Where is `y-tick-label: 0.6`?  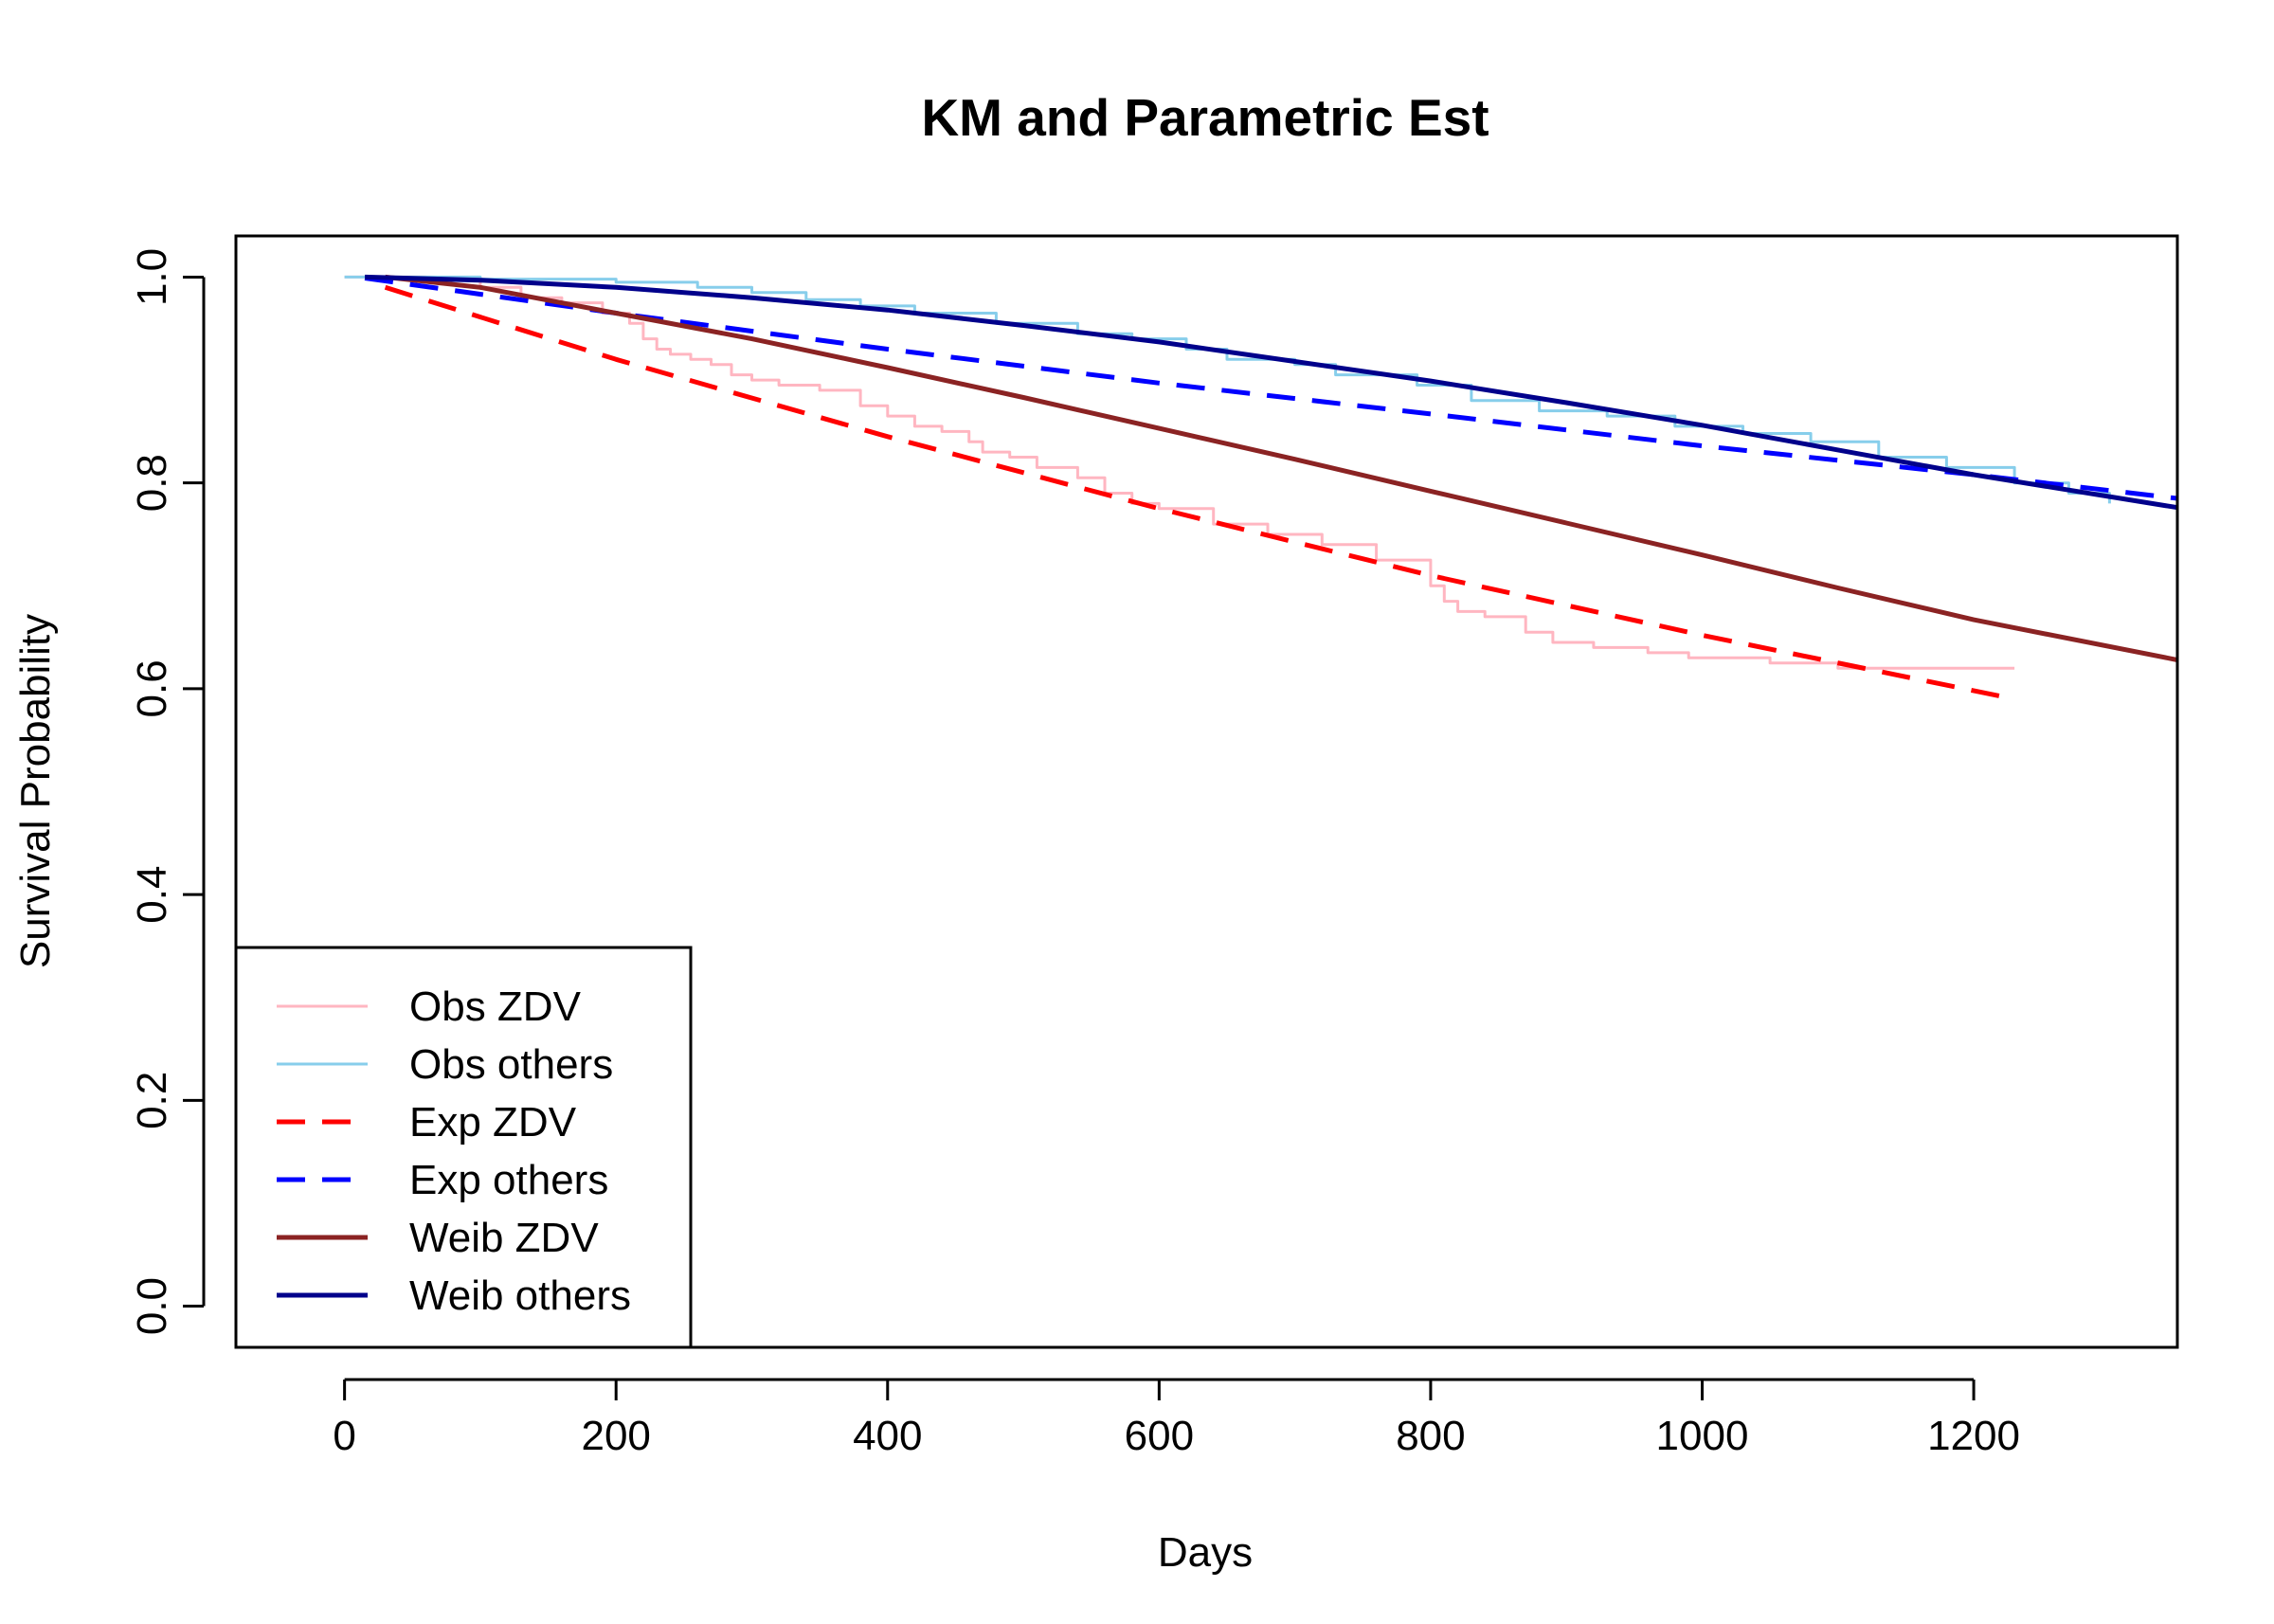
y-tick-label: 0.6 is located at coordinates (152, 688).